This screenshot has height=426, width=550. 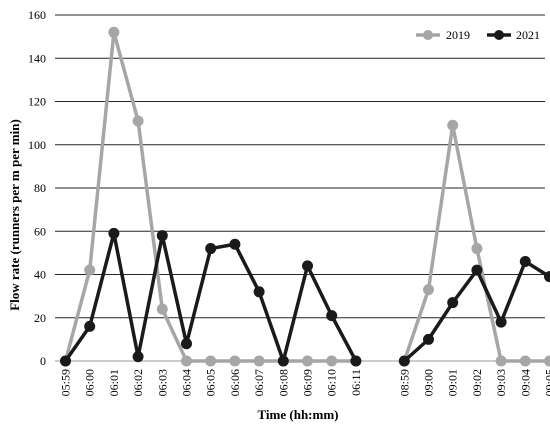 I want to click on x-tick-label: 06:06, so click(x=235, y=382).